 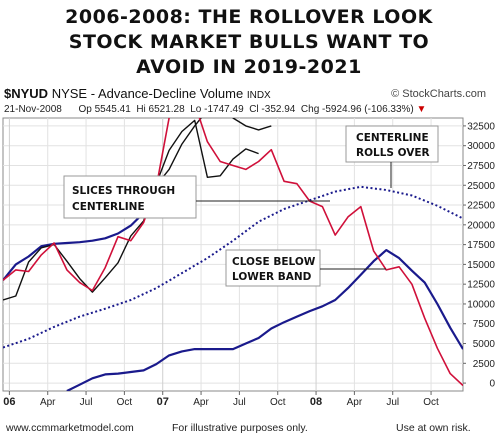 I want to click on quote-close: Cl -352.94, so click(x=272, y=109).